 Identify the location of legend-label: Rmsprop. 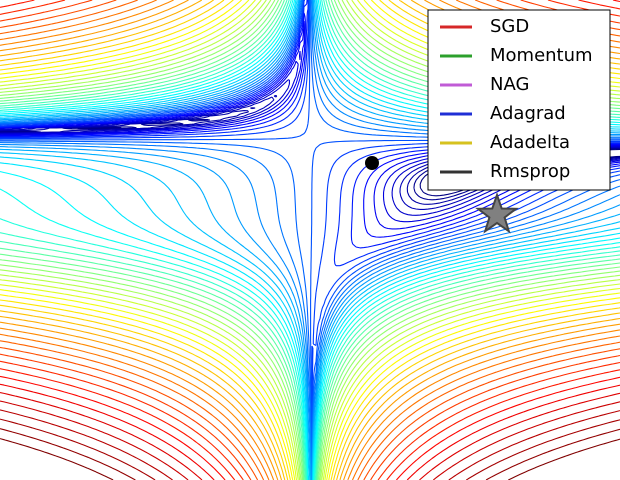
(530, 171).